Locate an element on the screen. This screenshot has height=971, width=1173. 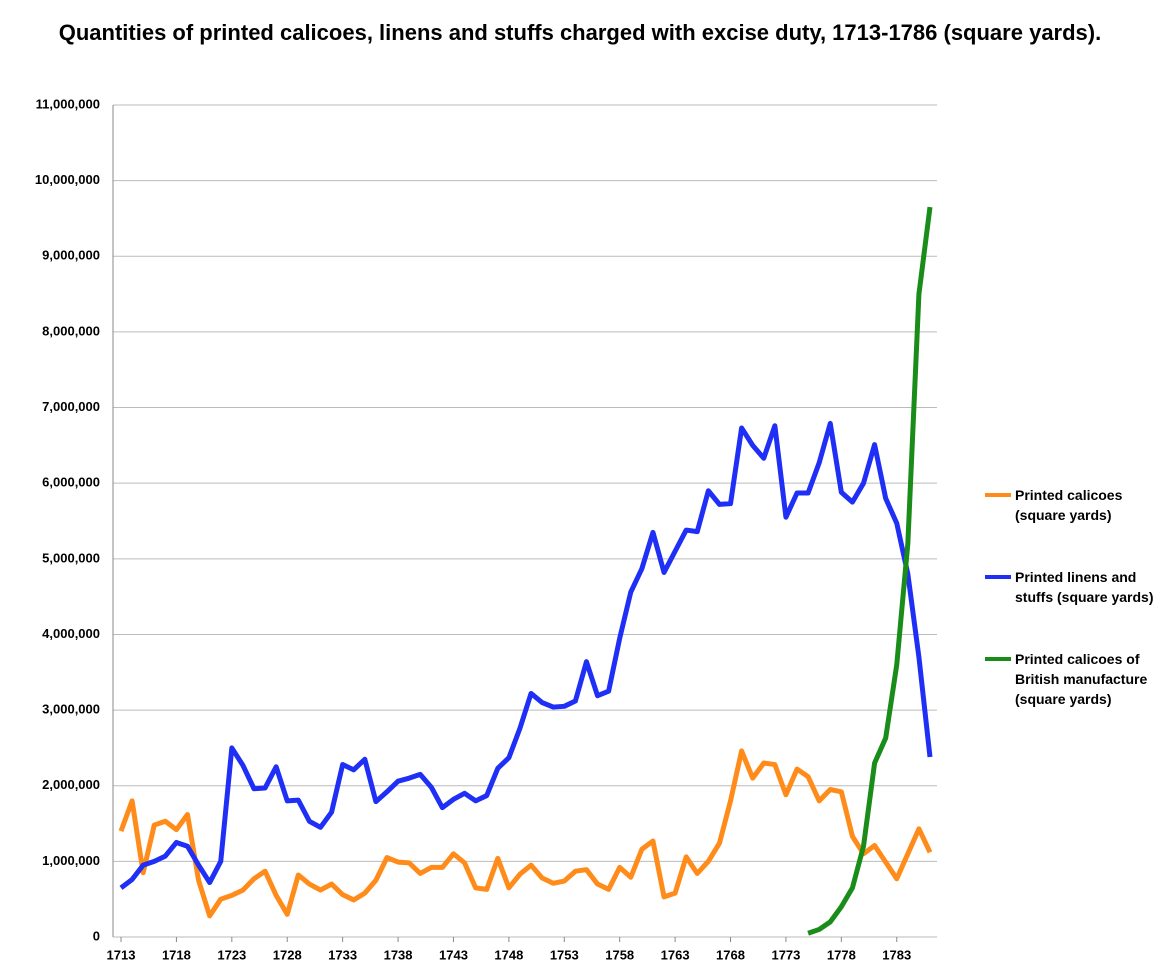
y-tick-label: 9,000,000 is located at coordinates (71, 255).